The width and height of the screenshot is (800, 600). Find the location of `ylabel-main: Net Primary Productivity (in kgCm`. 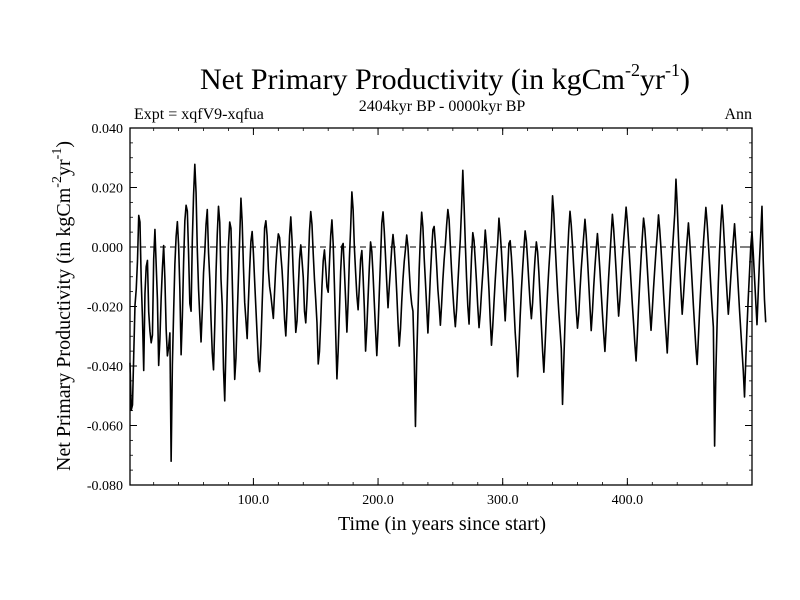

ylabel-main: Net Primary Productivity (in kgCm is located at coordinates (64, 329).